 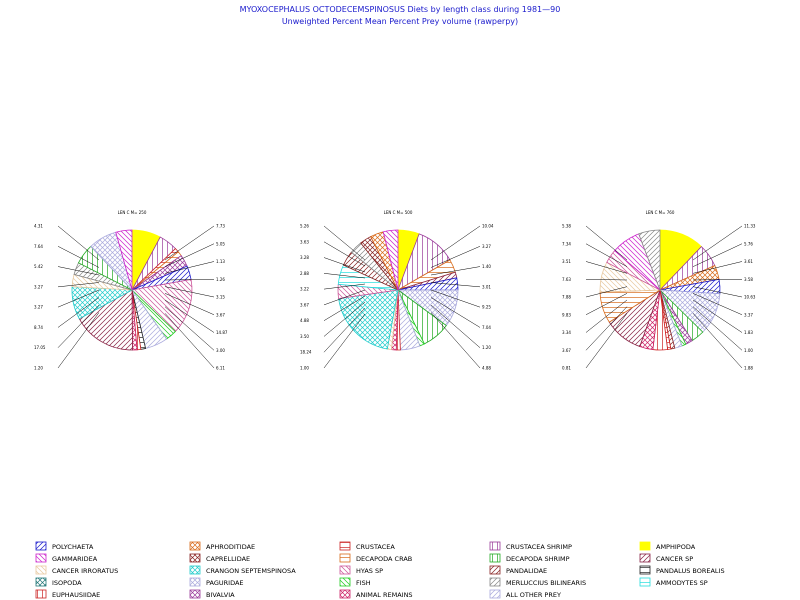 What do you see at coordinates (73, 547) in the screenshot?
I see `legend-label: POLYCHAETA` at bounding box center [73, 547].